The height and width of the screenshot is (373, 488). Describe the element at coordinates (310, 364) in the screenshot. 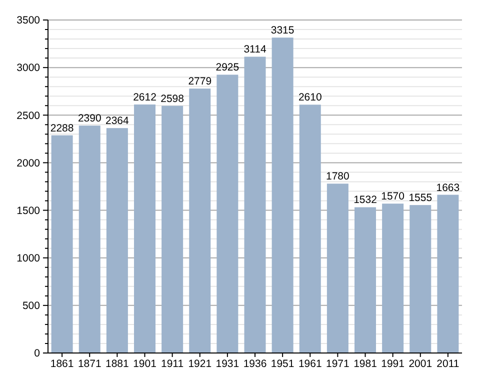

I see `x-tick-label: 1961` at that location.